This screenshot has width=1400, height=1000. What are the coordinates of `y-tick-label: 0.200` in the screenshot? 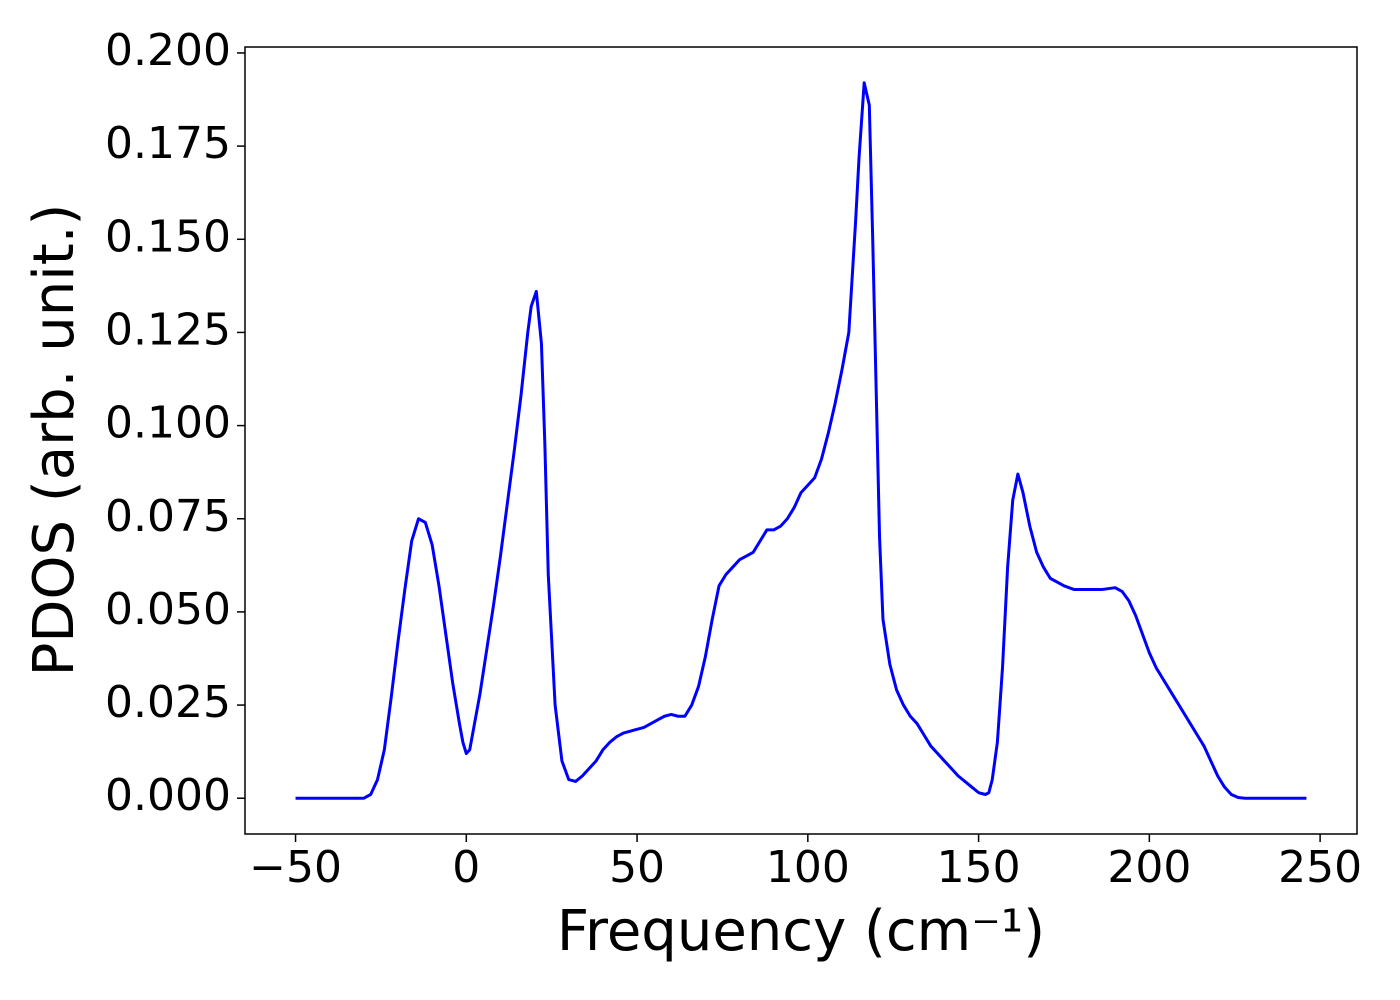 It's located at (168, 50).